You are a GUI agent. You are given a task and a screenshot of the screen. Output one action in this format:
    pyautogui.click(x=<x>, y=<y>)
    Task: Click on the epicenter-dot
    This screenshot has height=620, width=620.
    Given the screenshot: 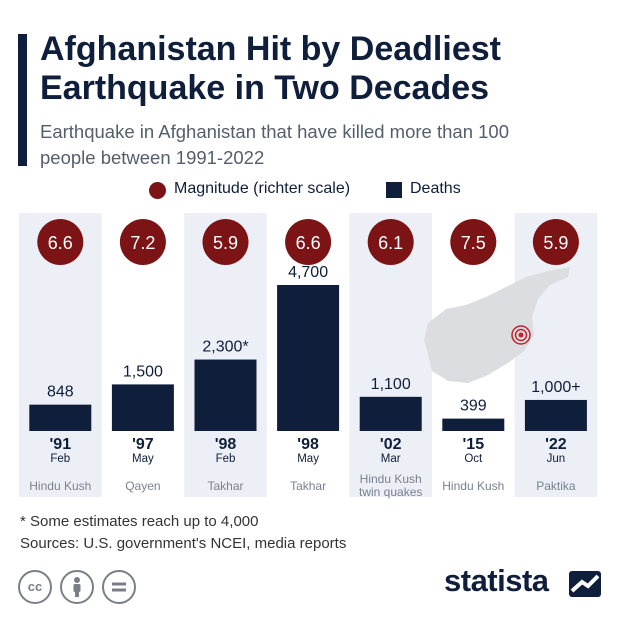 What is the action you would take?
    pyautogui.click(x=521, y=335)
    